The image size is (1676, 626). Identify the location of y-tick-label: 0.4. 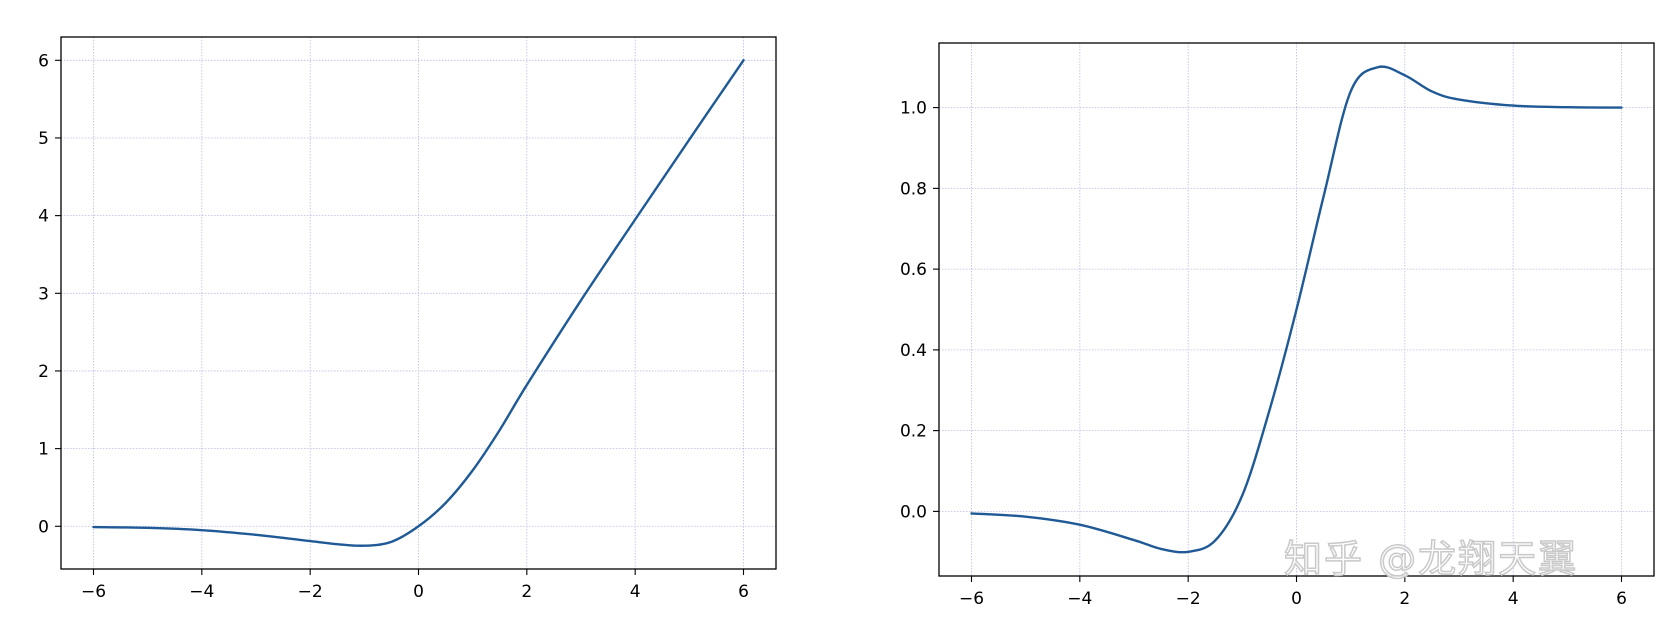
(913, 351).